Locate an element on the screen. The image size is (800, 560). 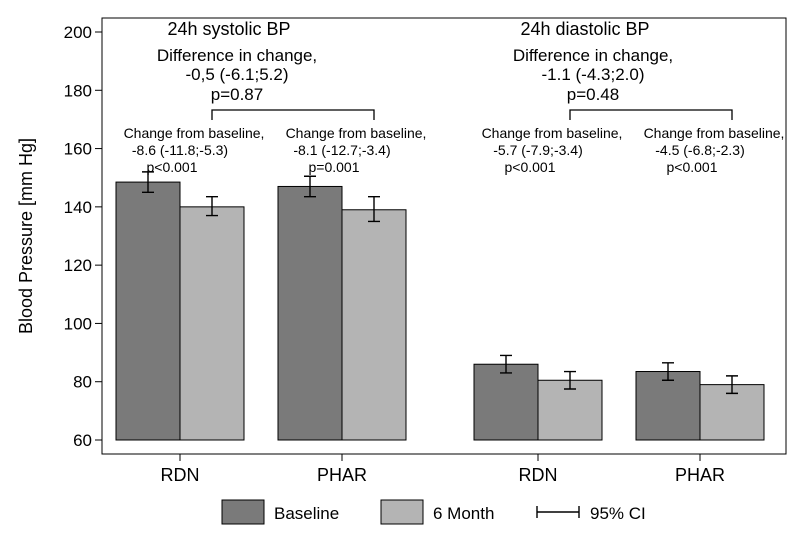
difference-value: -0,5 (-6.1;5.2) is located at coordinates (237, 74).